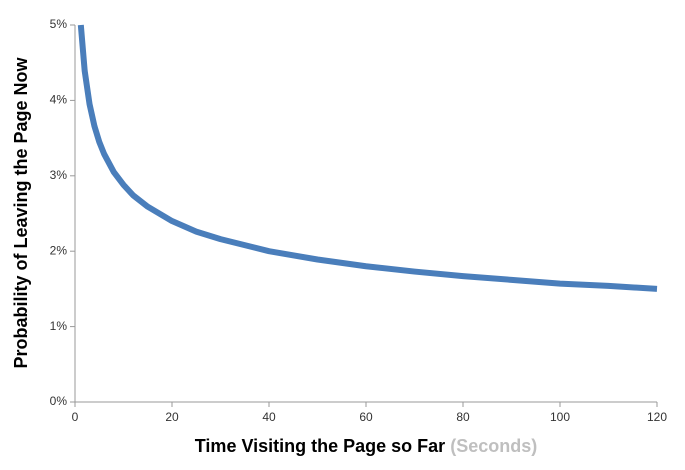 This screenshot has width=685, height=470. I want to click on x-tick-label: 80, so click(463, 417).